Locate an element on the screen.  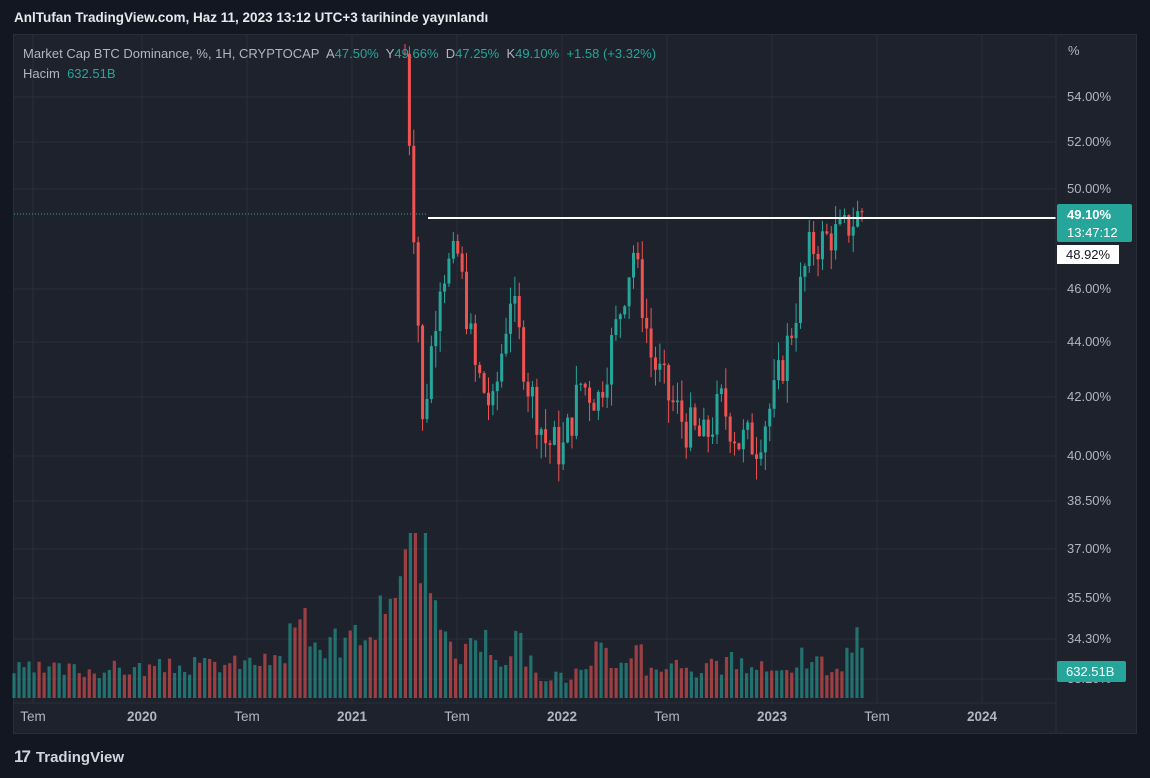
price-tick-label: 54.00% is located at coordinates (1089, 96).